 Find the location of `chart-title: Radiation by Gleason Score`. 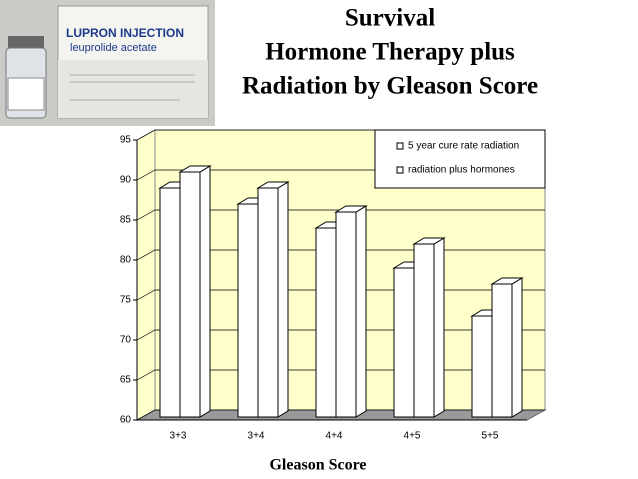

chart-title: Radiation by Gleason Score is located at coordinates (390, 86).